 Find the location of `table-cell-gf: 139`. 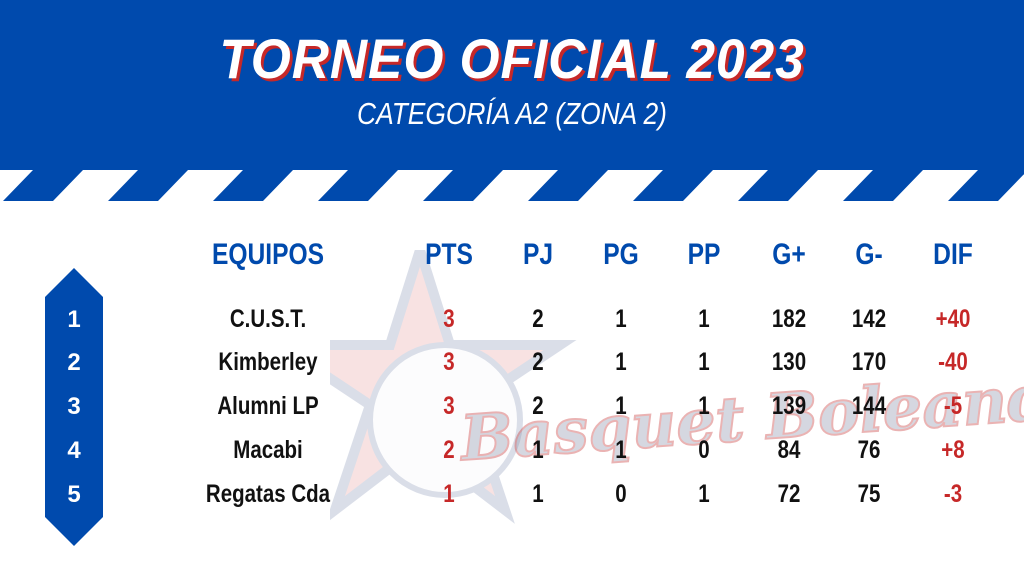

table-cell-gf: 139 is located at coordinates (789, 406).